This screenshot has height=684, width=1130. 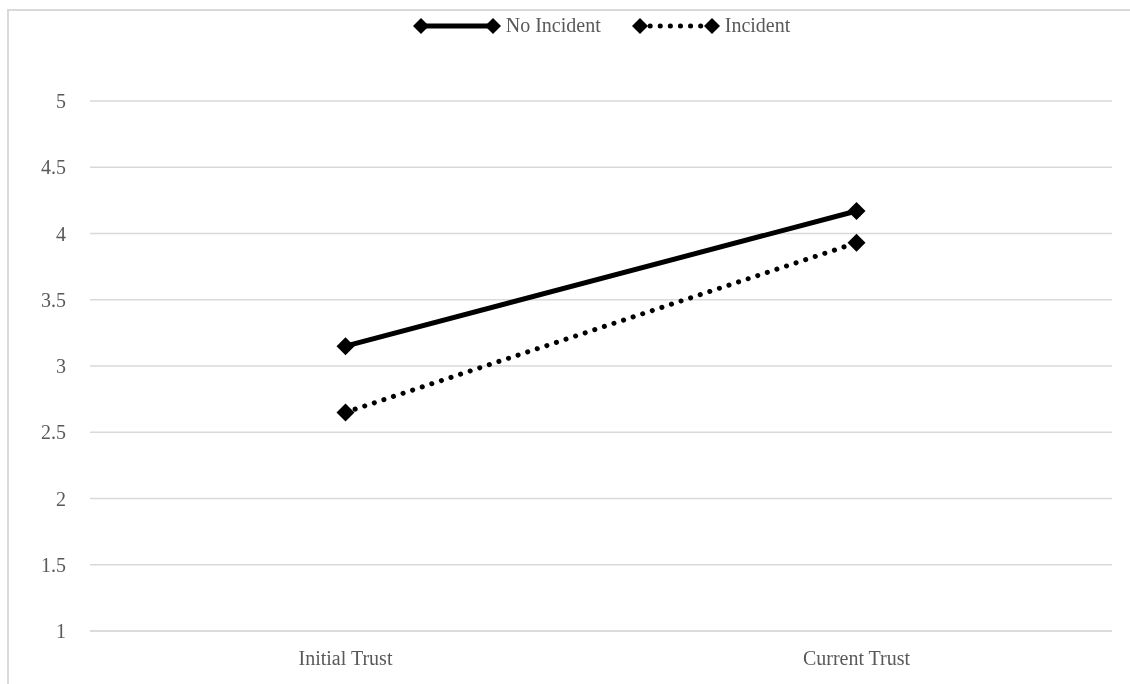 I want to click on y-tick-label: 3, so click(x=61, y=366).